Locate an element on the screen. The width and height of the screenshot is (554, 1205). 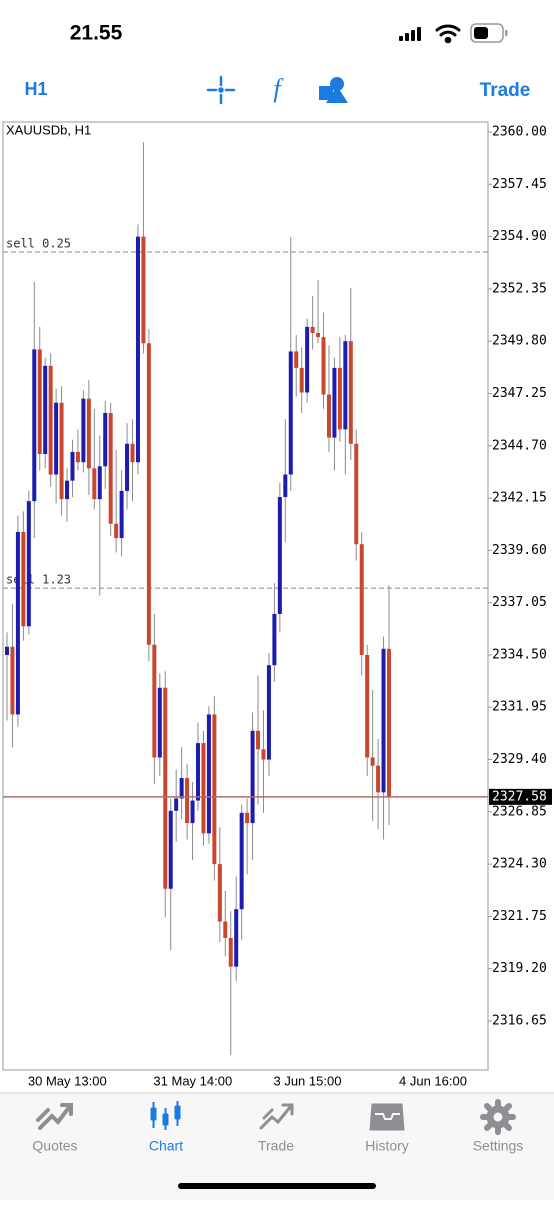
indicators-button: f is located at coordinates (278, 88).